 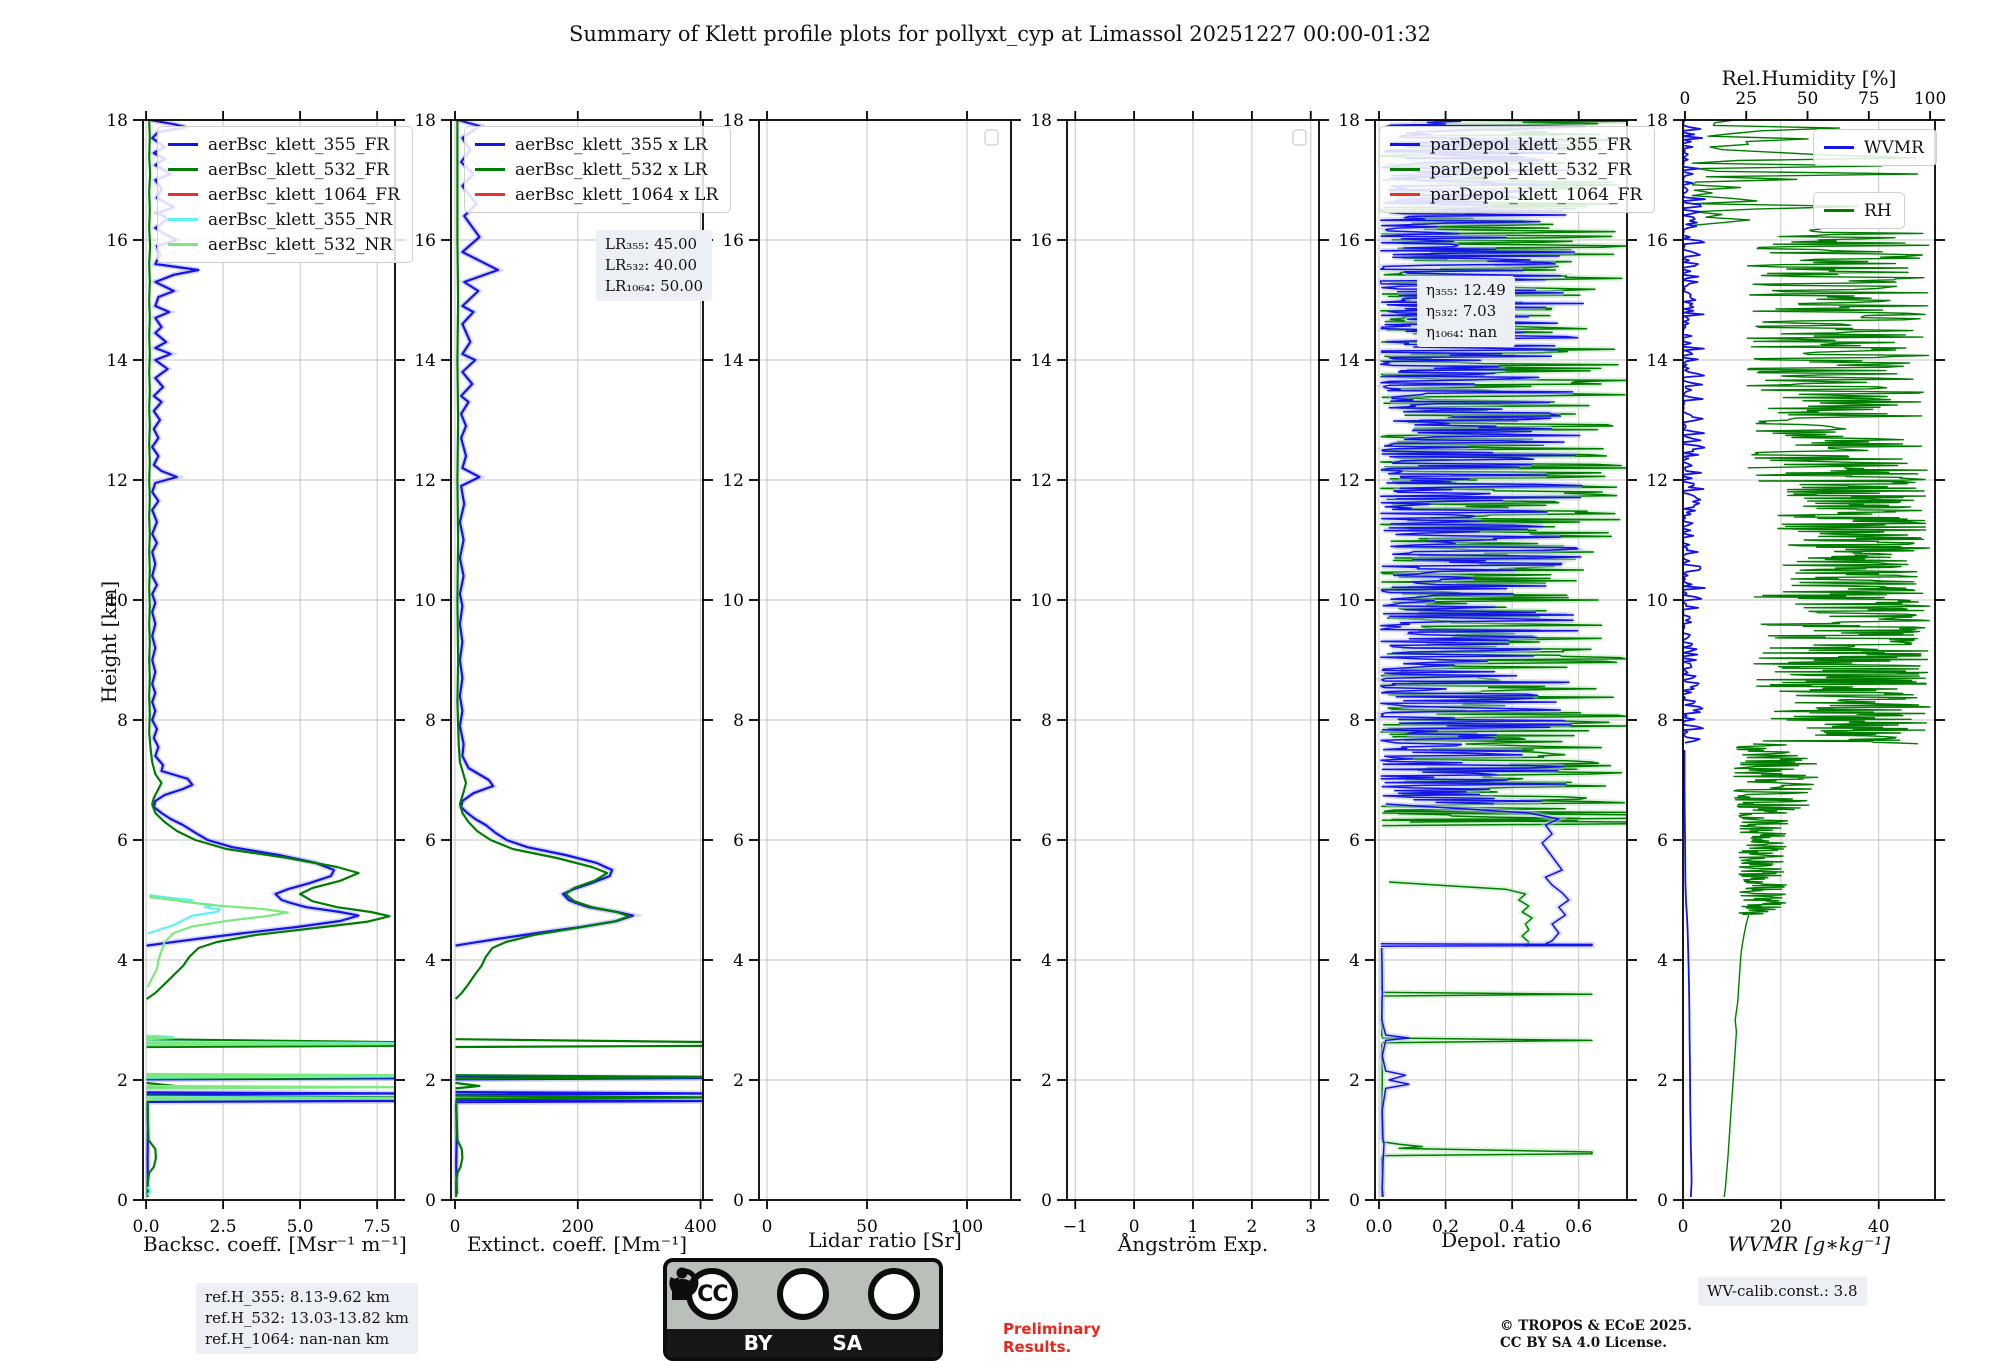 I want to click on xlabel-wvmr: WVMR [g∗kg⁻¹], so click(x=1809, y=1244).